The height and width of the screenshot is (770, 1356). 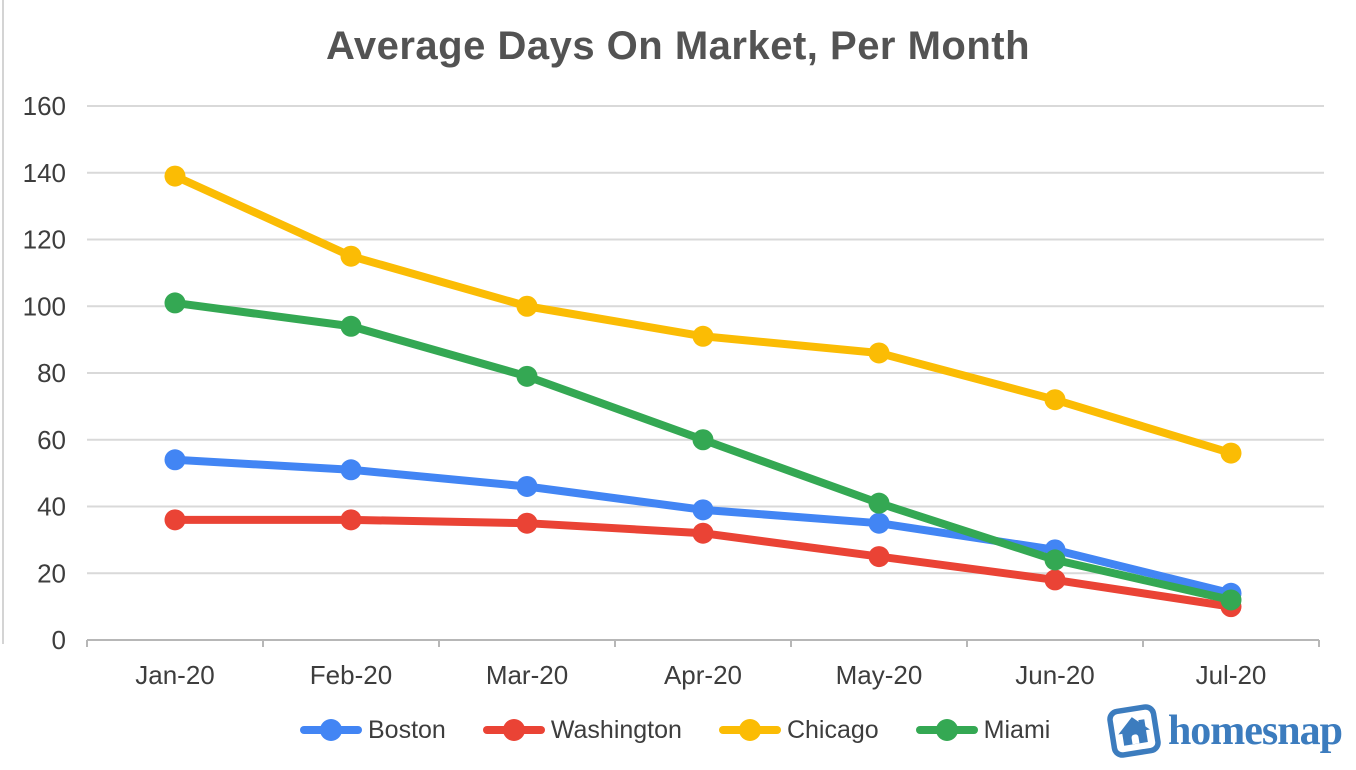 I want to click on chart-title: Average Days On Market, Per Month, so click(x=678, y=46).